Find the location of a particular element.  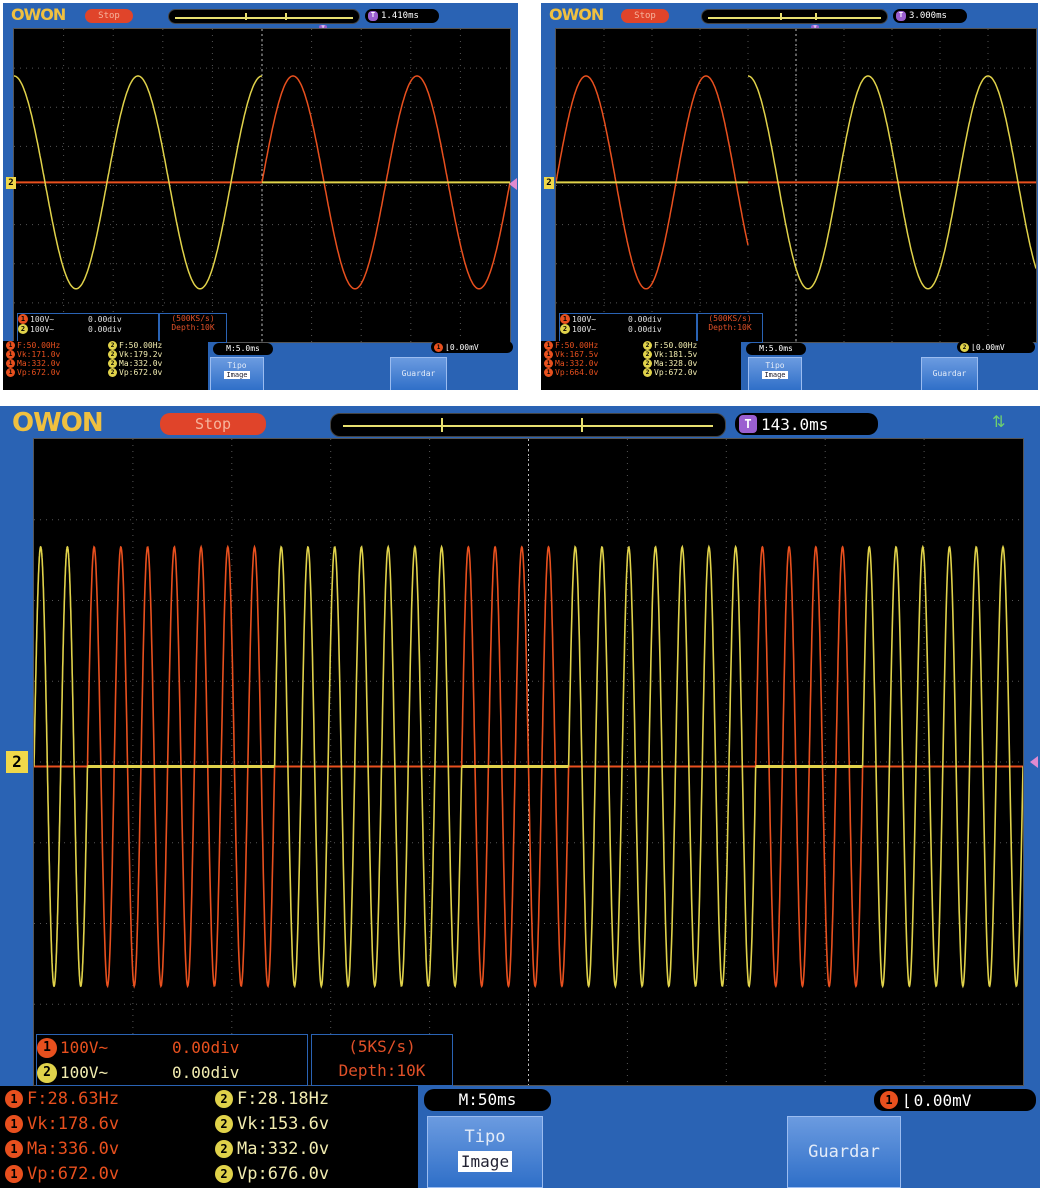

acquisition-info-box: (500KS/s) Depth:10K is located at coordinates (193, 328).